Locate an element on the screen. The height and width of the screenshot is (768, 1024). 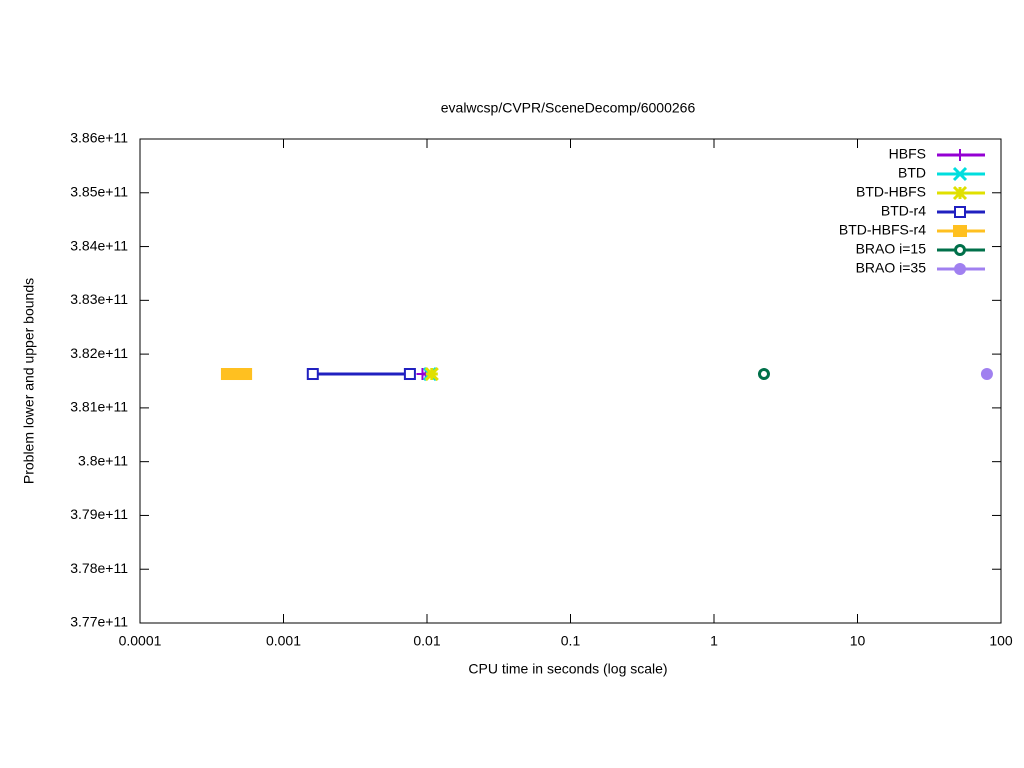
x-tick-label: 0.001 is located at coordinates (283, 641).